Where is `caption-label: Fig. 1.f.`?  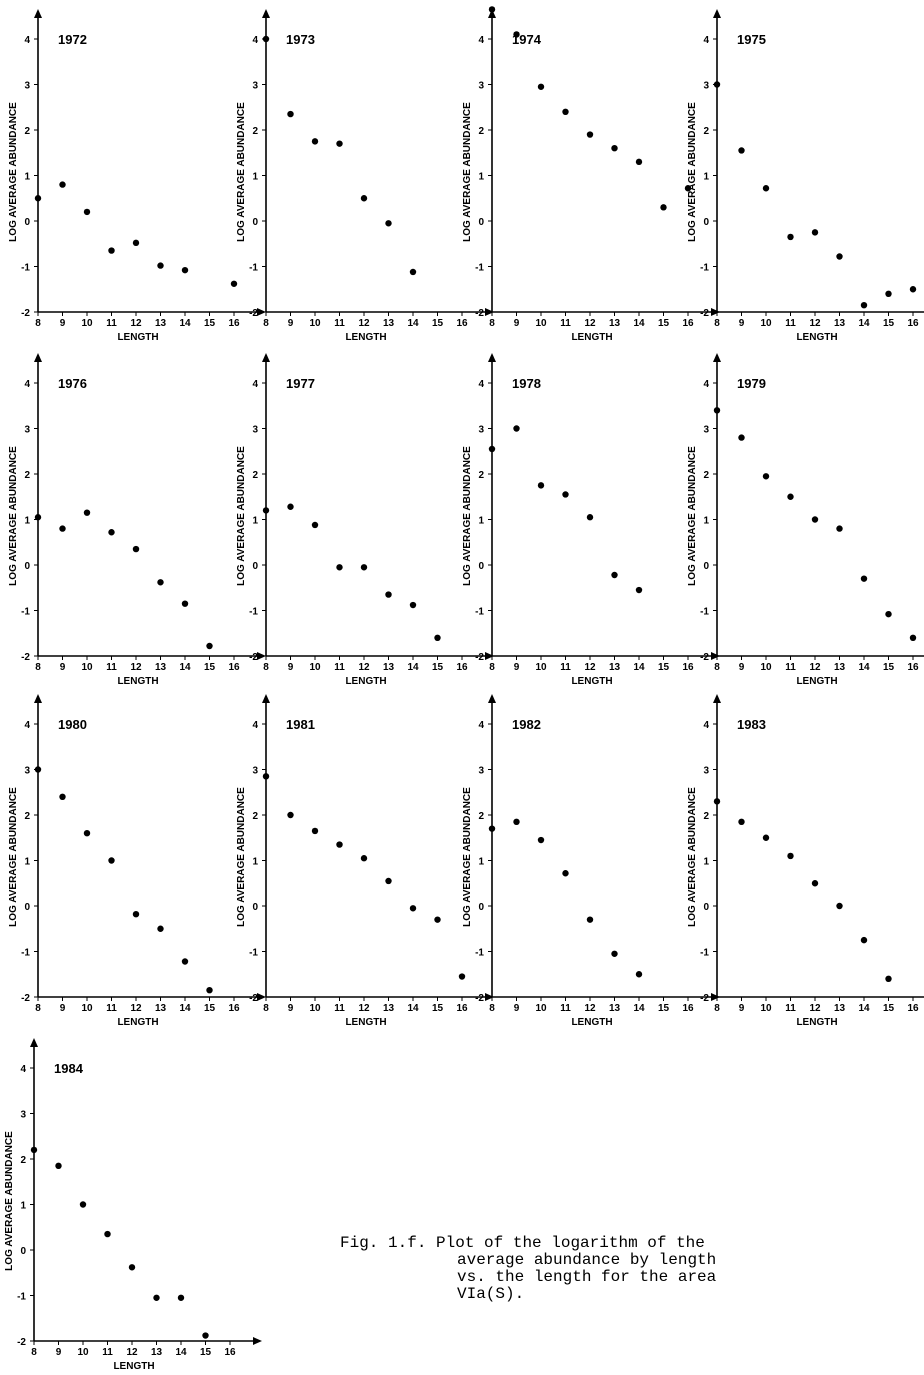 caption-label: Fig. 1.f. is located at coordinates (383, 1243).